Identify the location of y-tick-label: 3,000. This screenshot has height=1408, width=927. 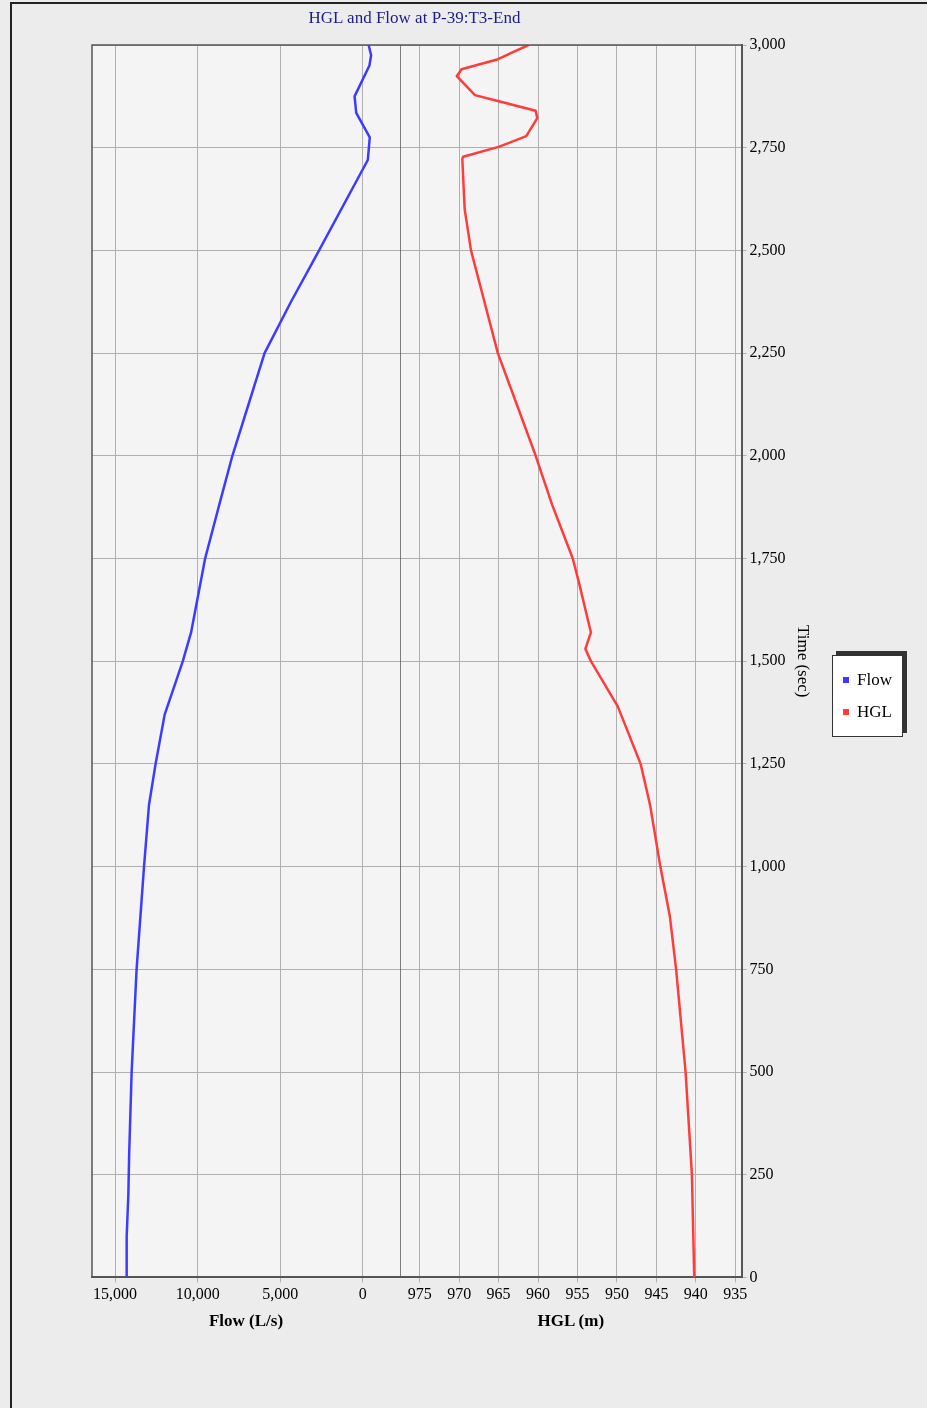
(767, 44).